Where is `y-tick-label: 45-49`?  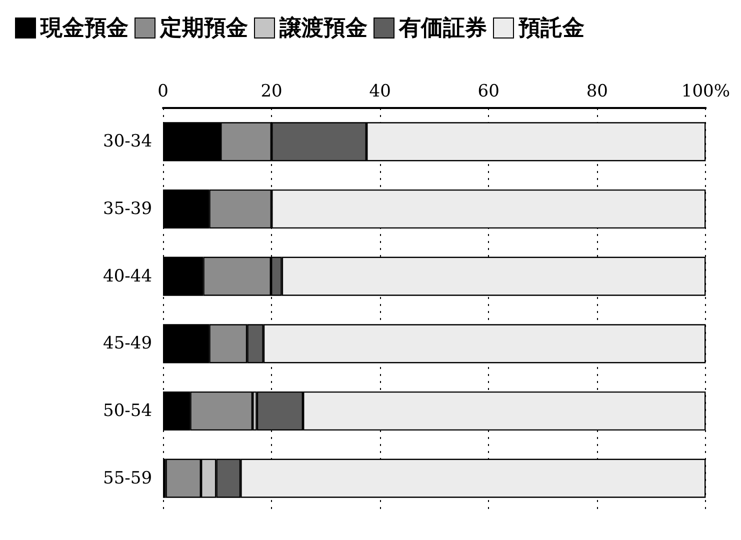
y-tick-label: 45-49 is located at coordinates (127, 344).